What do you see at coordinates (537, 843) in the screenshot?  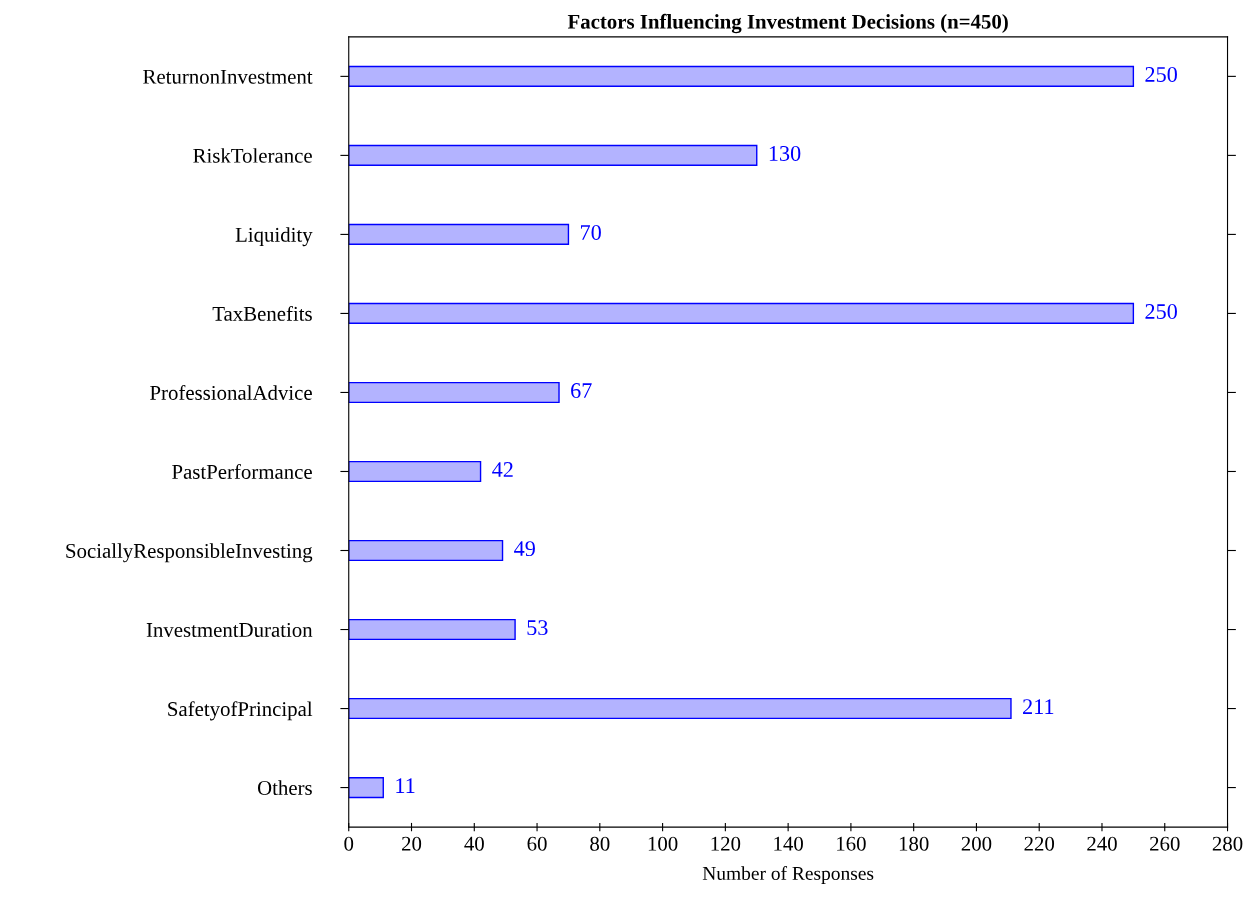 I see `x-tick-label: 60` at bounding box center [537, 843].